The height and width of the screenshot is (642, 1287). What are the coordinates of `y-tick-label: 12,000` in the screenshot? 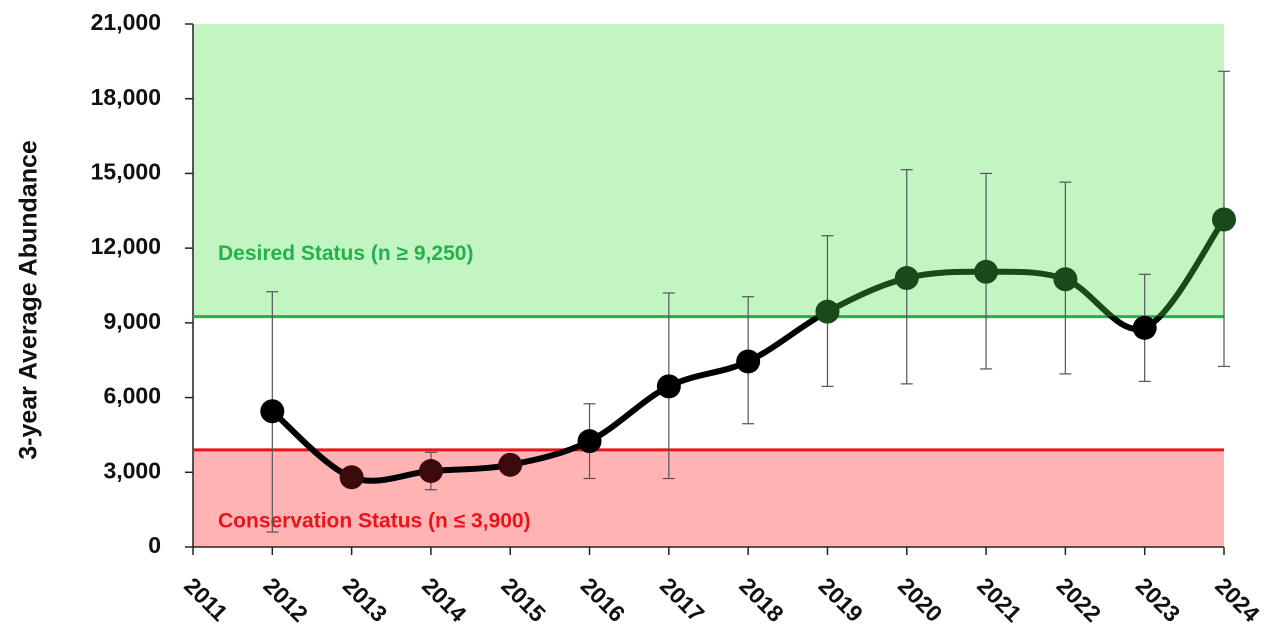 It's located at (126, 246).